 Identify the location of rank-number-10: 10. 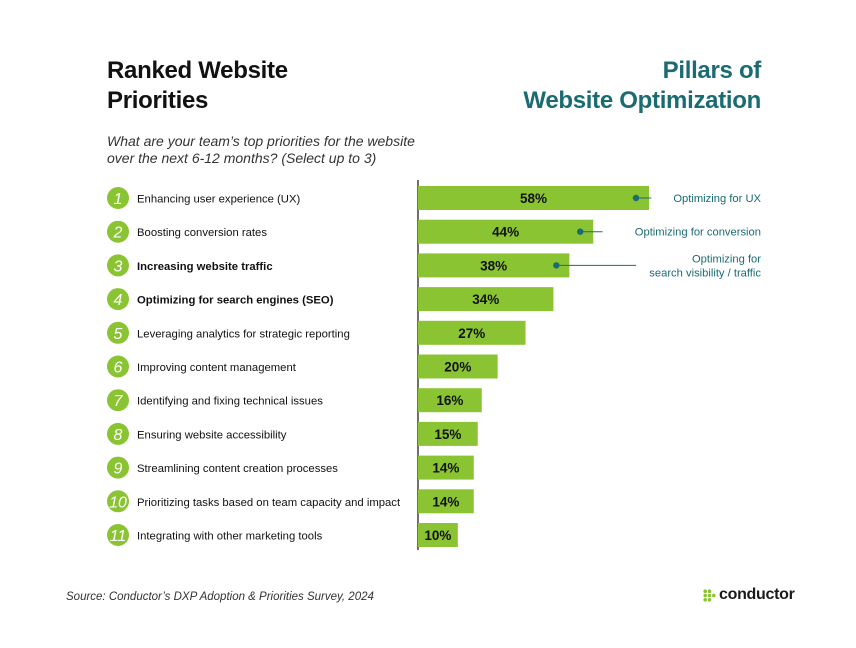
(118, 502).